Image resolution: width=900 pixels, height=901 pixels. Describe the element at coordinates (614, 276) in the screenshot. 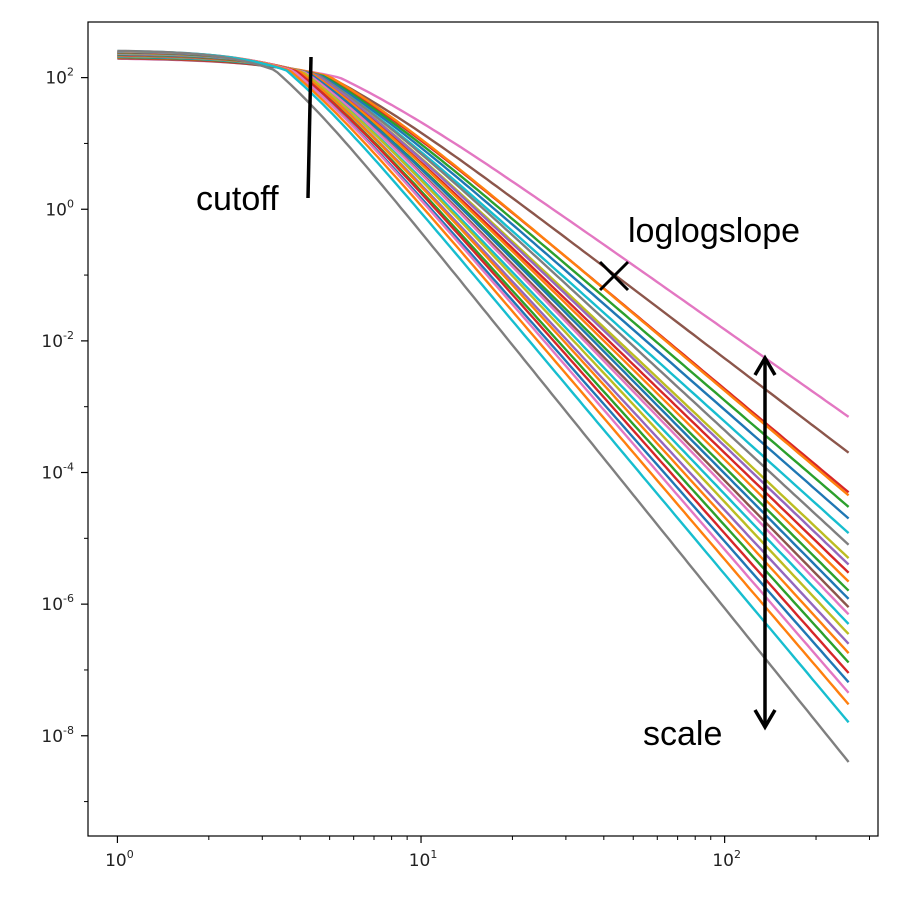

I see `slope-marker-b` at that location.